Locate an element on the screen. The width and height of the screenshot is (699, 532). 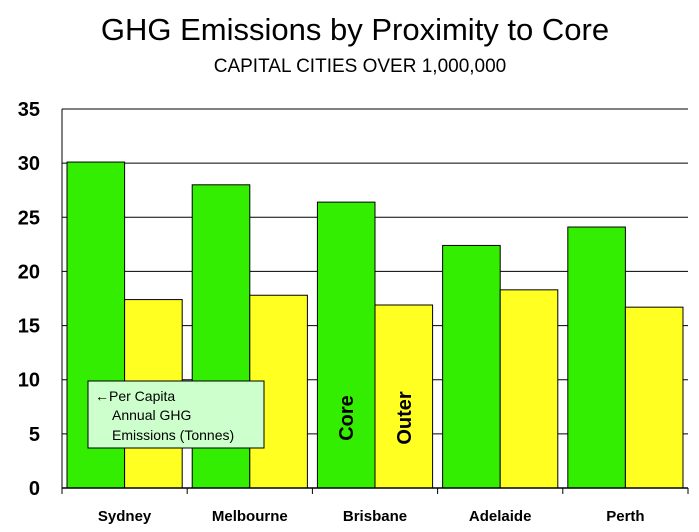
y-tick-label: 10 is located at coordinates (29, 381).